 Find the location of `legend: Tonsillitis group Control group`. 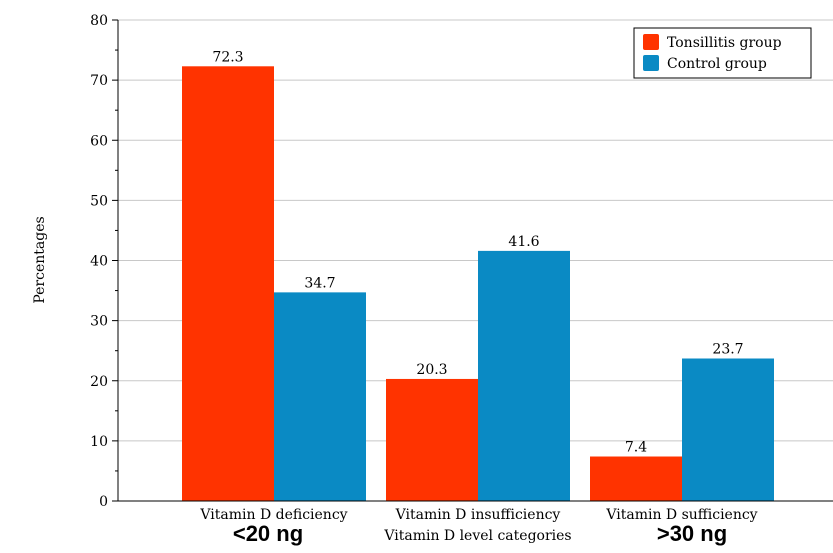

legend: Tonsillitis group Control group is located at coordinates (722, 53).